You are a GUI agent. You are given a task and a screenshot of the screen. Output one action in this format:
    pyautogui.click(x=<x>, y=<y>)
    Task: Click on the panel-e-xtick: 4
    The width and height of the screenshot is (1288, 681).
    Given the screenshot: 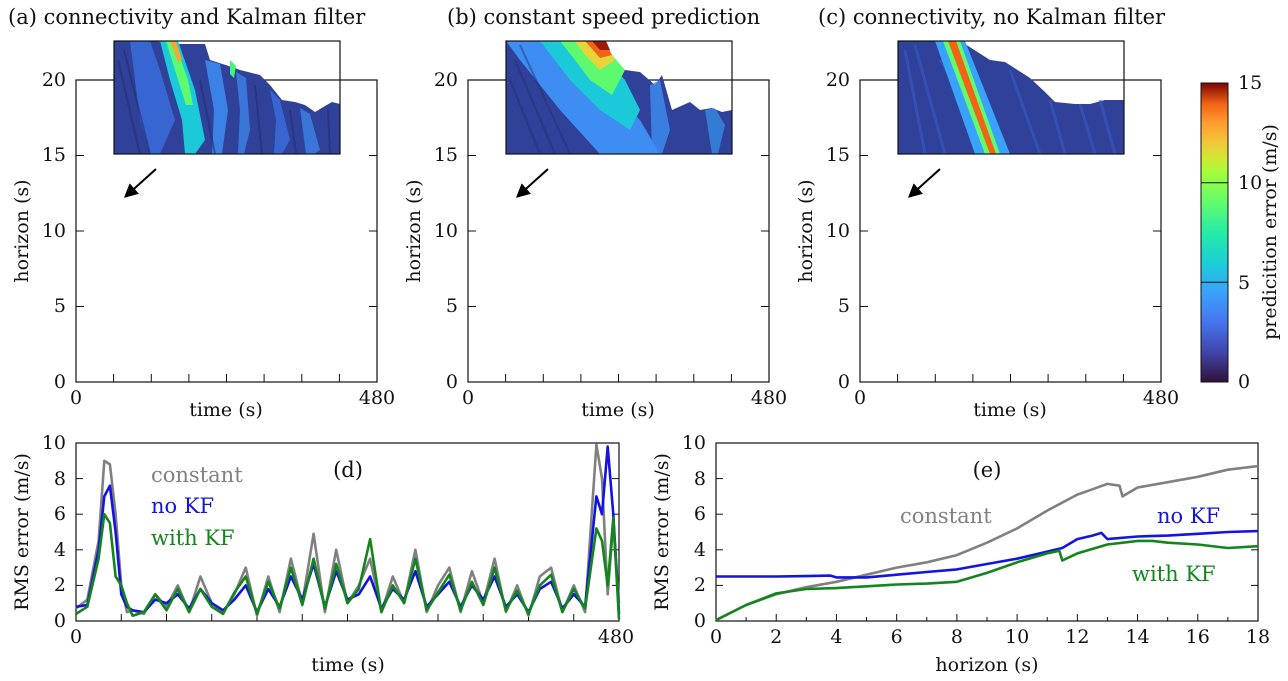 What is the action you would take?
    pyautogui.click(x=836, y=637)
    